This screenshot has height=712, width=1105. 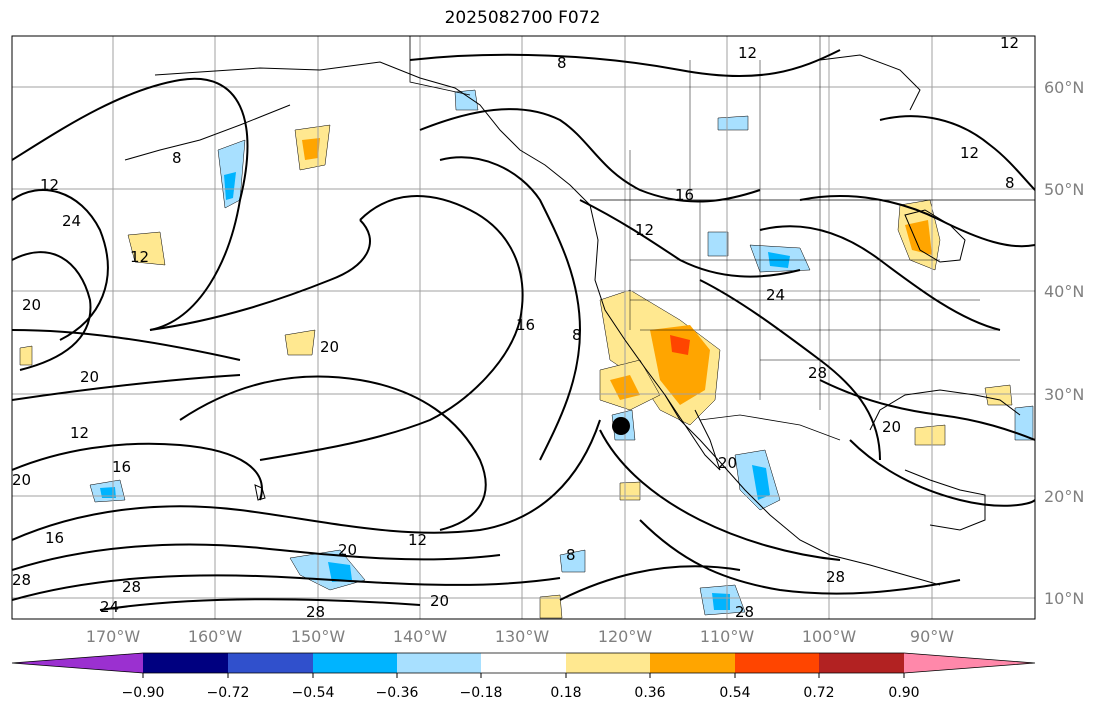 I want to click on latitude-labels: 60°N 50°N 40°N 30°N 20°N 10°N, so click(x=1064, y=343).